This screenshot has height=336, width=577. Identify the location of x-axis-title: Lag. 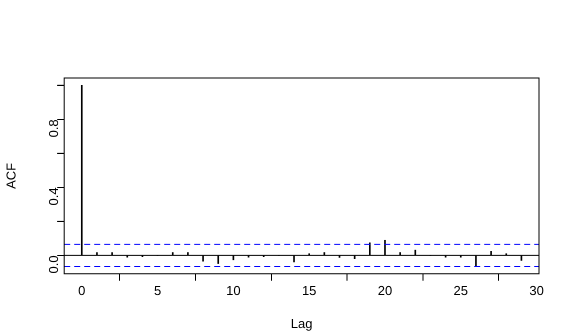
(301, 323).